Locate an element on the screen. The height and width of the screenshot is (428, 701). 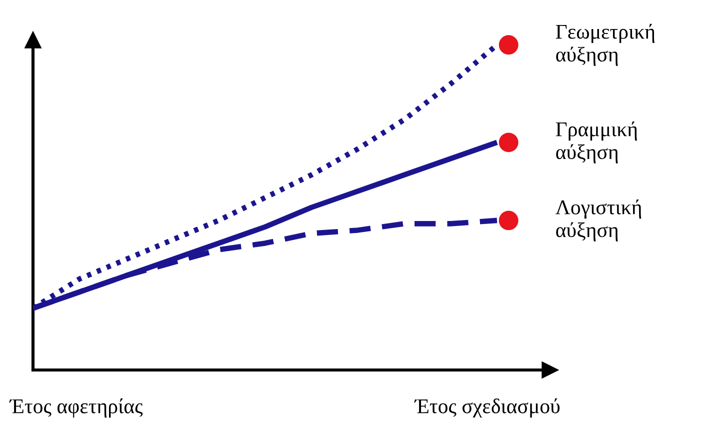
text: Έτος σχεδιασμού is located at coordinates (487, 408).